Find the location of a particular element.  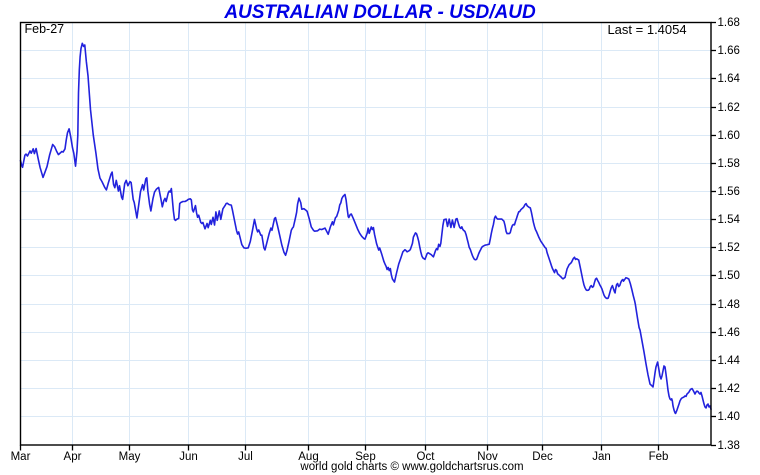

x-axis-label: Sep is located at coordinates (365, 456).